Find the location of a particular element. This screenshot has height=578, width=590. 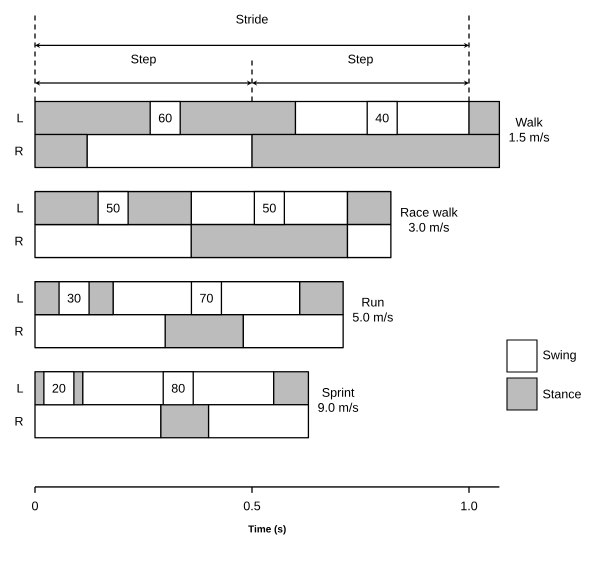

x-tick-label: 0 is located at coordinates (35, 505).